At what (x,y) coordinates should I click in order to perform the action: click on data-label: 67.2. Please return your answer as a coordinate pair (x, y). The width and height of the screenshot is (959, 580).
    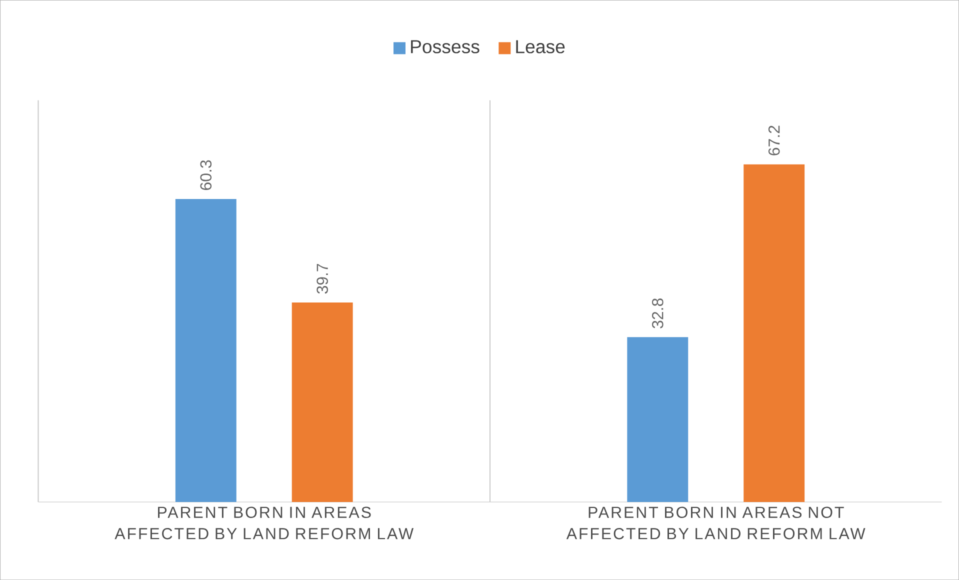
    Looking at the image, I should click on (774, 141).